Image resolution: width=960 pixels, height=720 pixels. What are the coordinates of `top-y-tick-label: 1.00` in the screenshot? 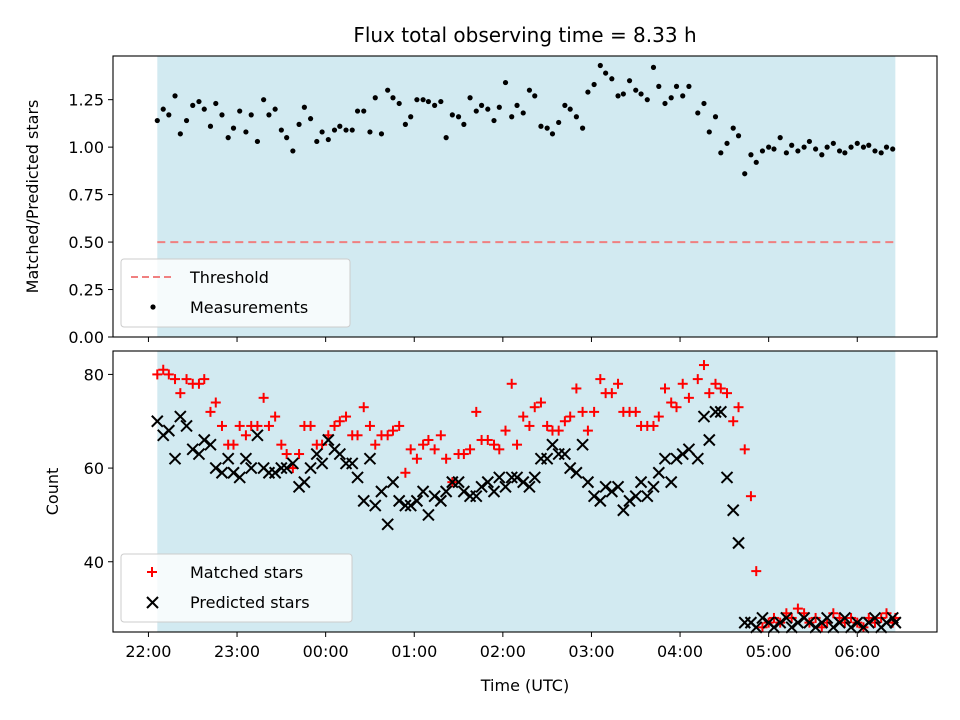 It's located at (86, 147).